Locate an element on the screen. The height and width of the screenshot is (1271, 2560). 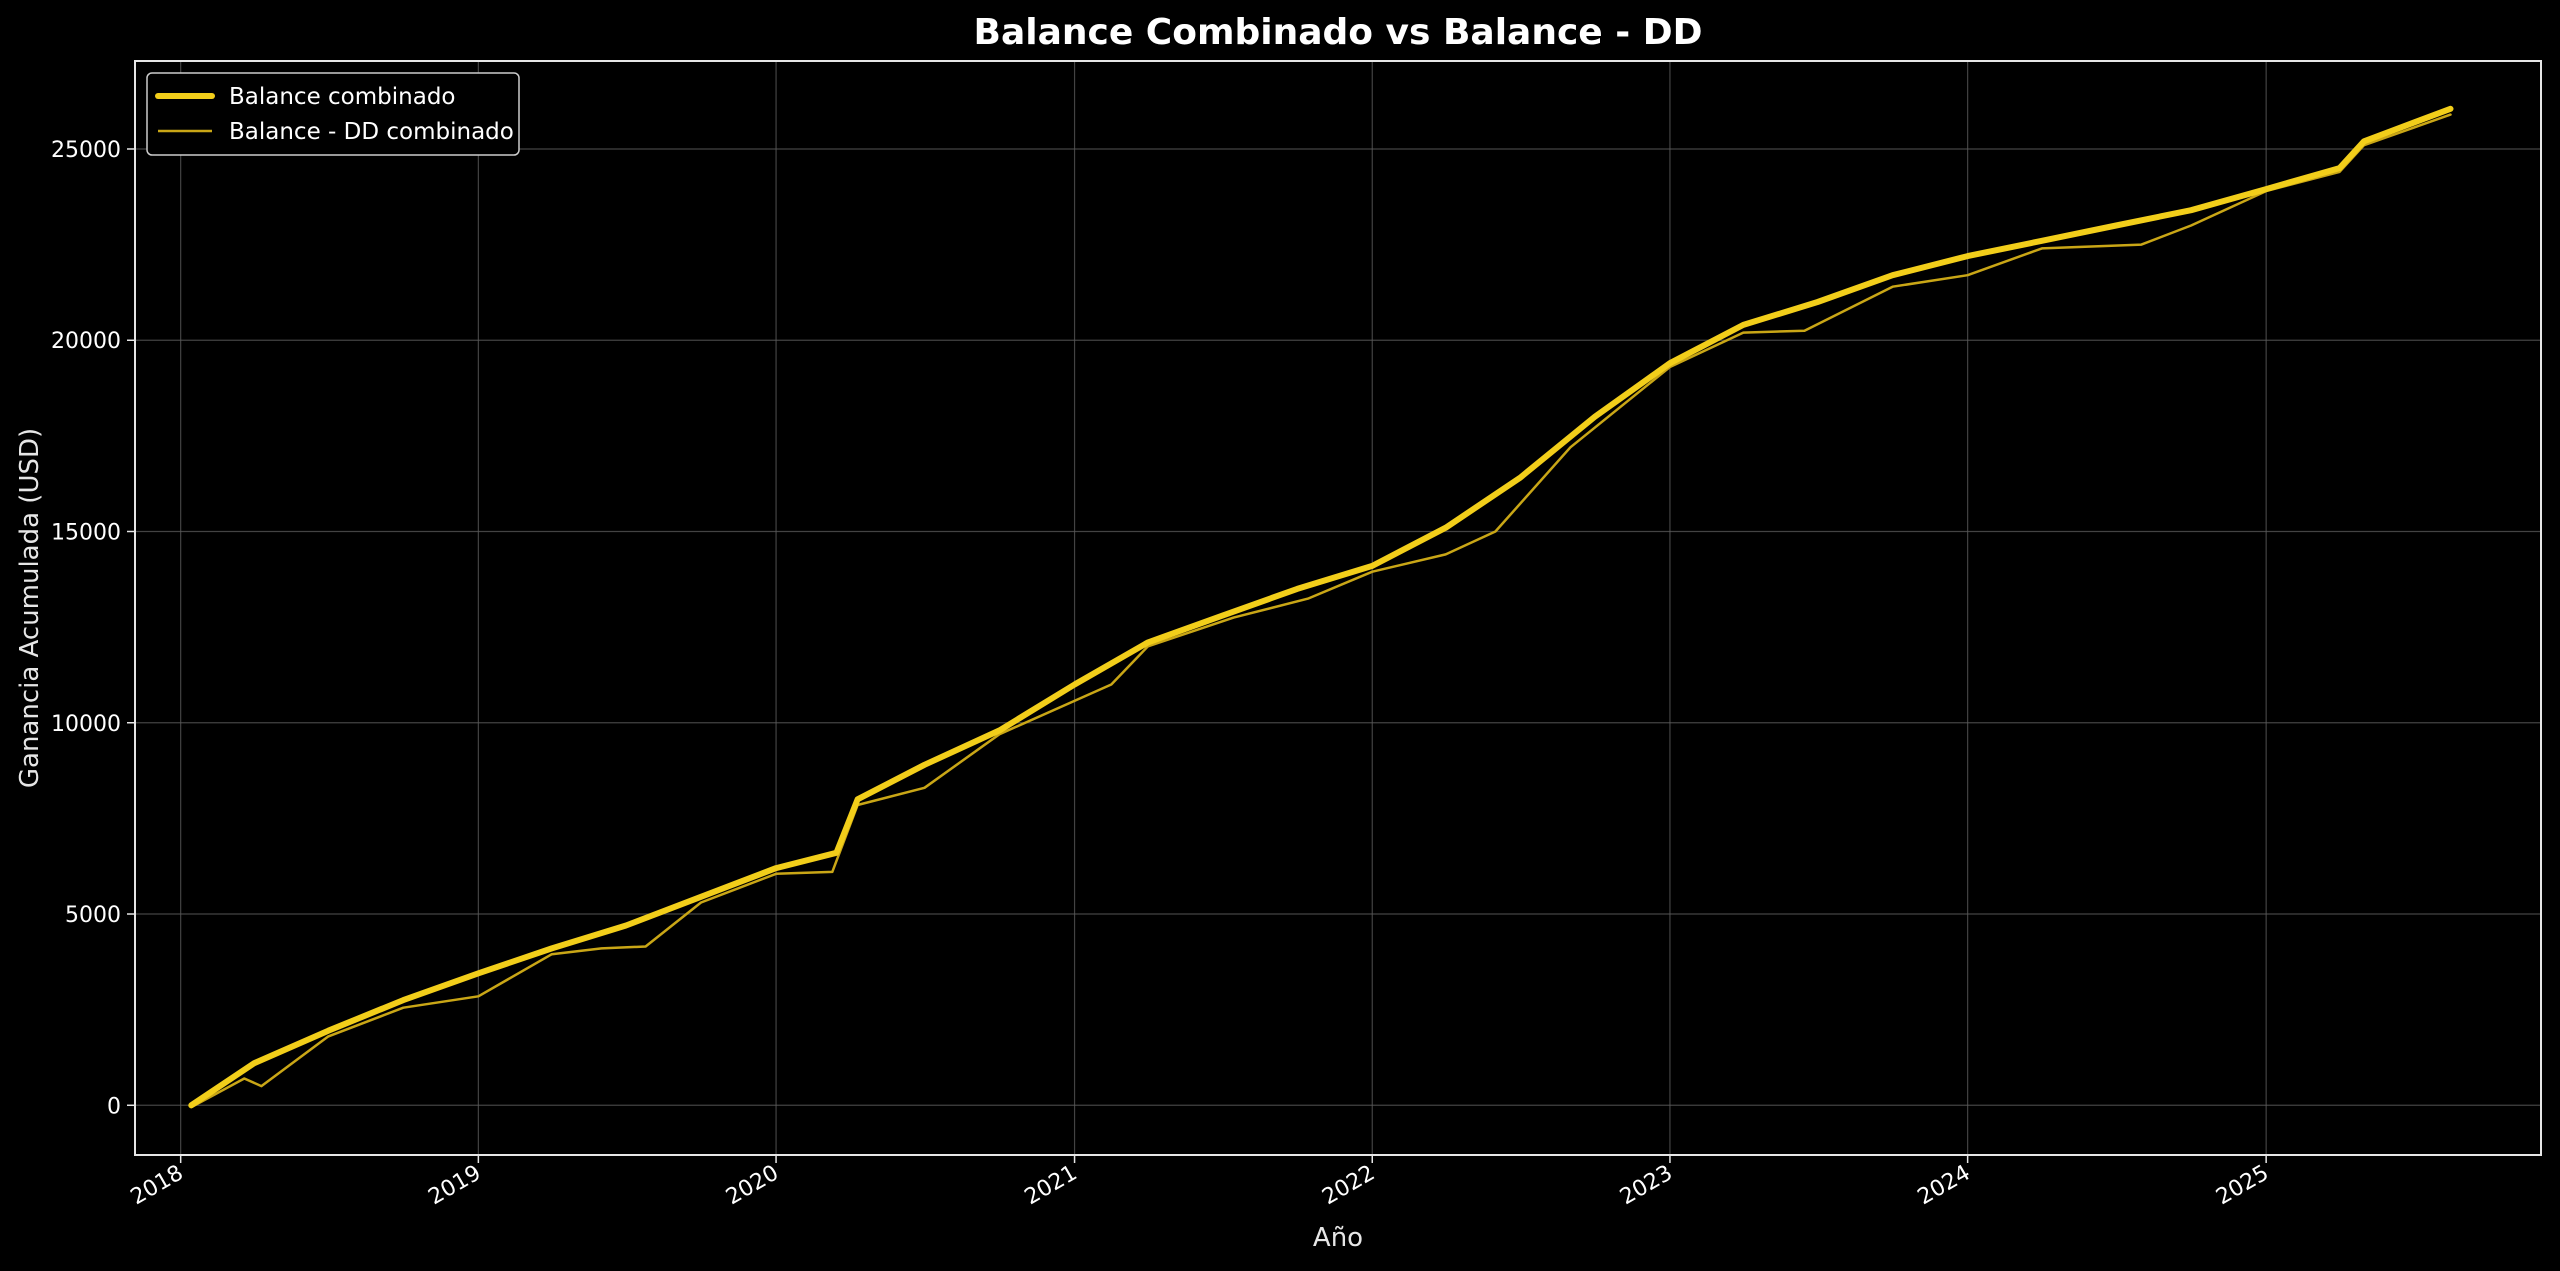
y-tick-label-25000: 25000 is located at coordinates (86, 150).